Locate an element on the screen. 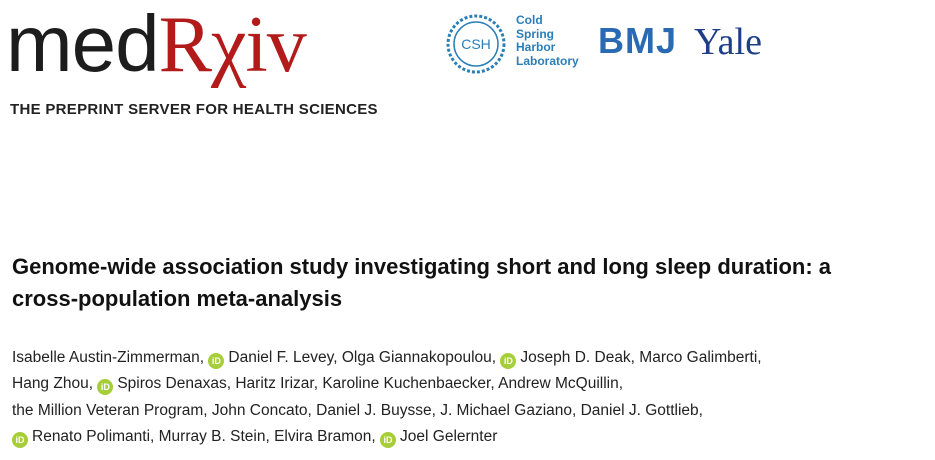 The width and height of the screenshot is (935, 460). author-names: Hang Zhou, is located at coordinates (52, 384).